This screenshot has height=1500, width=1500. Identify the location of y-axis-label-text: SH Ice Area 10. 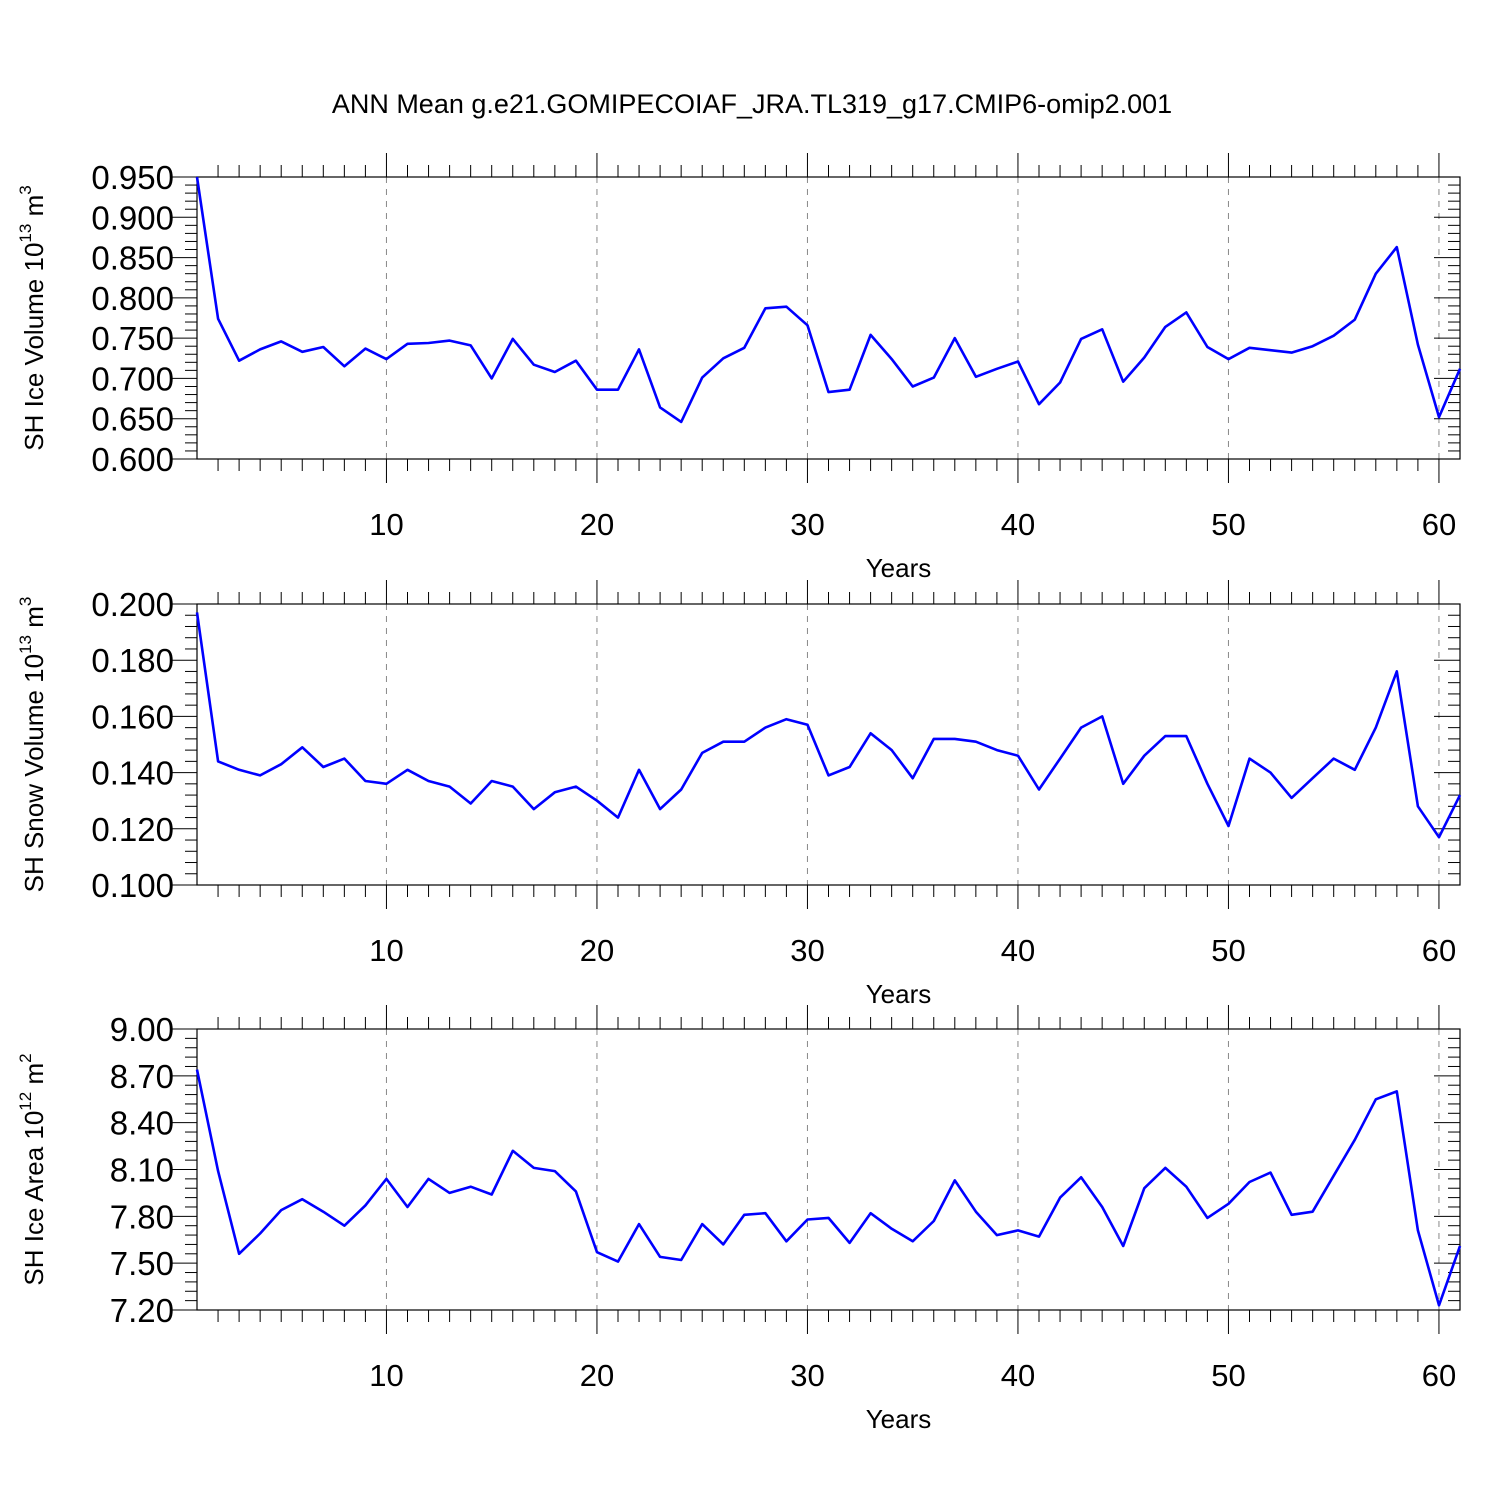
(34, 1198).